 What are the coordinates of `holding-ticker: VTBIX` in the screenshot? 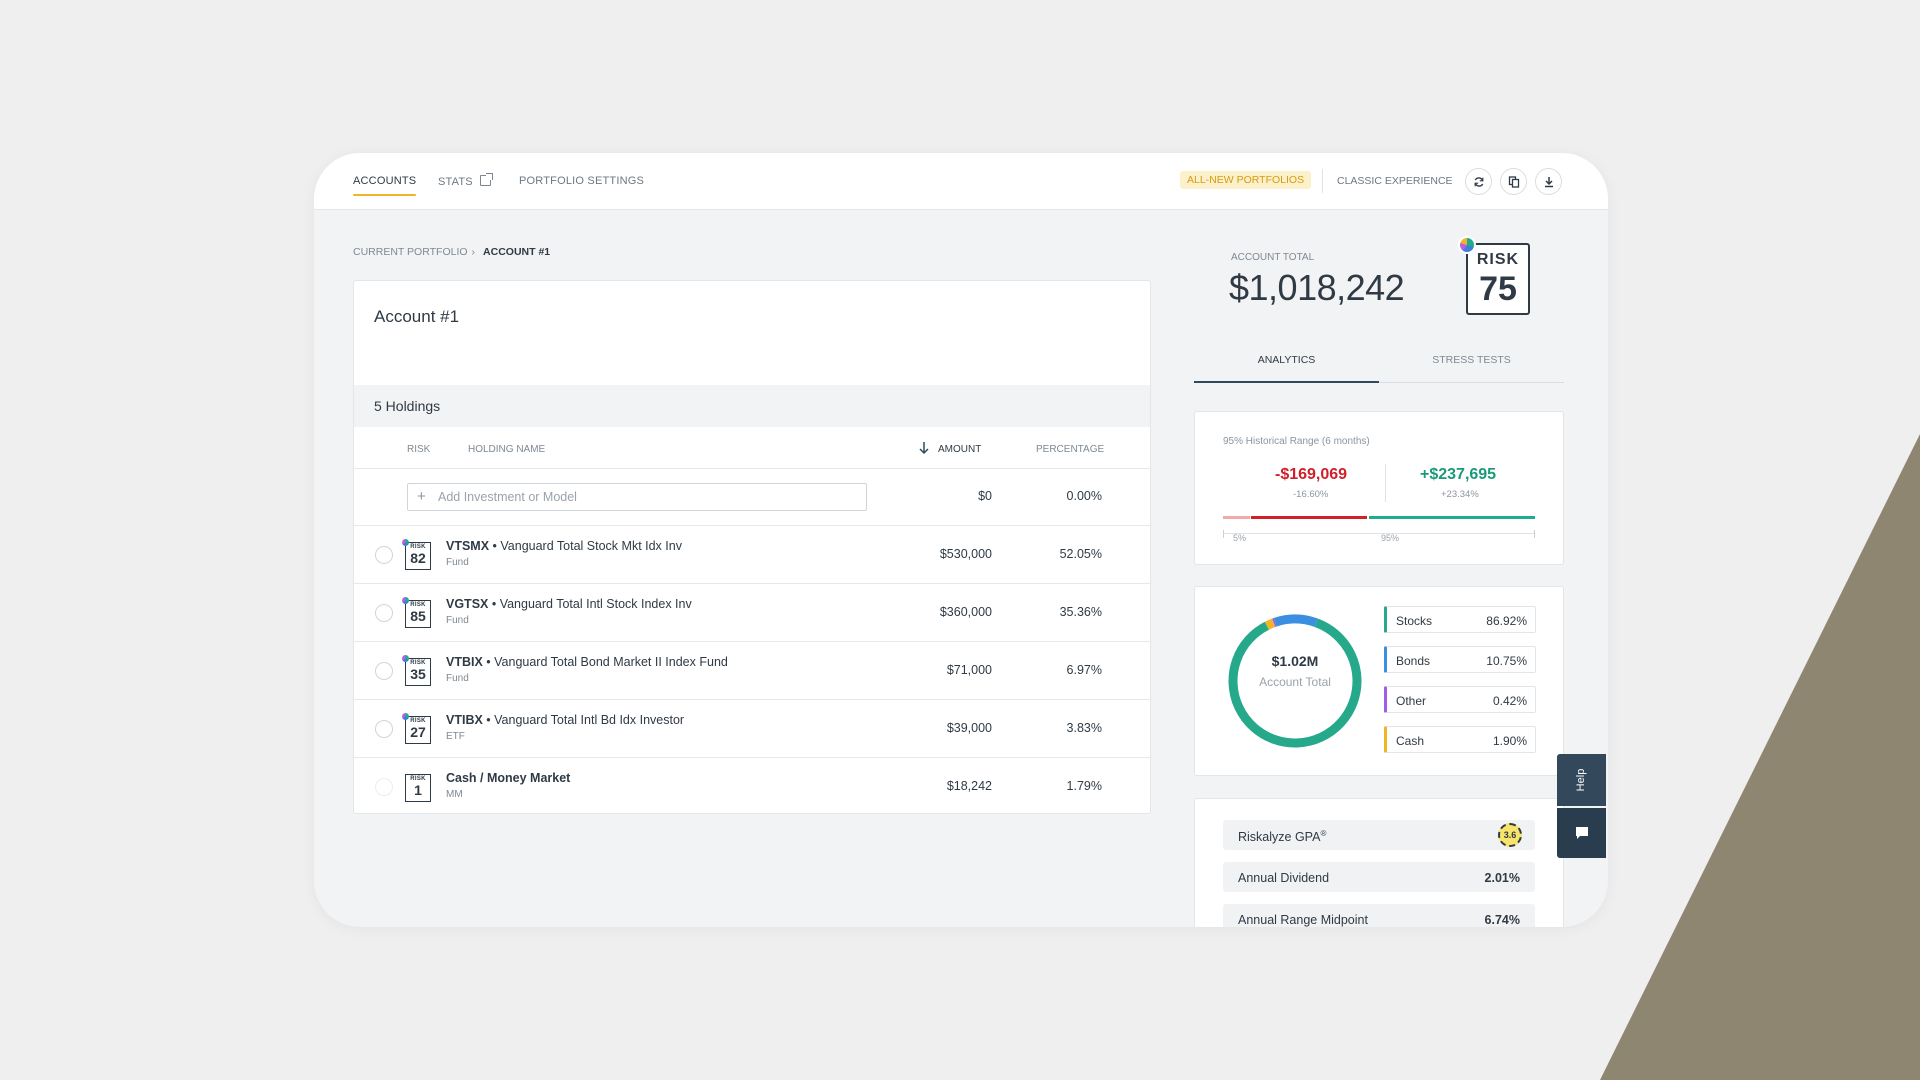 It's located at (464, 662).